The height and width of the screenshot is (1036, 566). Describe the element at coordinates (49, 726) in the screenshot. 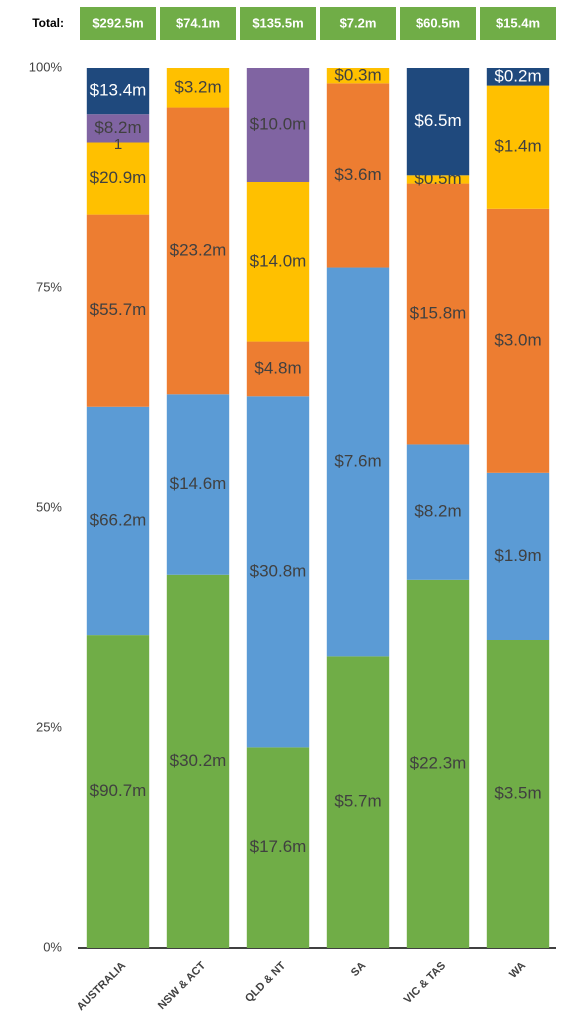

I see `y-tick-label: 25%` at that location.